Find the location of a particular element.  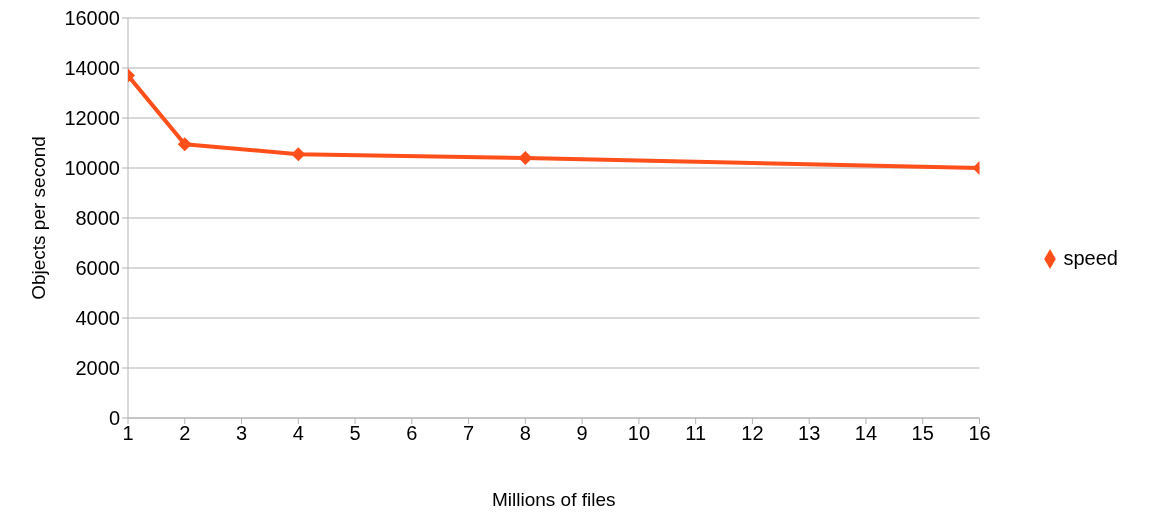

y-tick-label: 8000 is located at coordinates (97, 218).